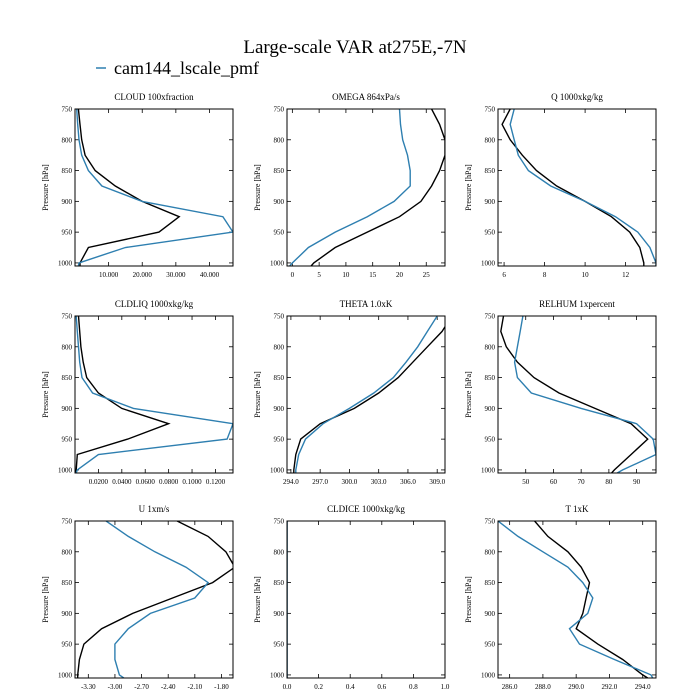 This screenshot has height=700, width=700. I want to click on x-tick-label: 0, so click(293, 275).